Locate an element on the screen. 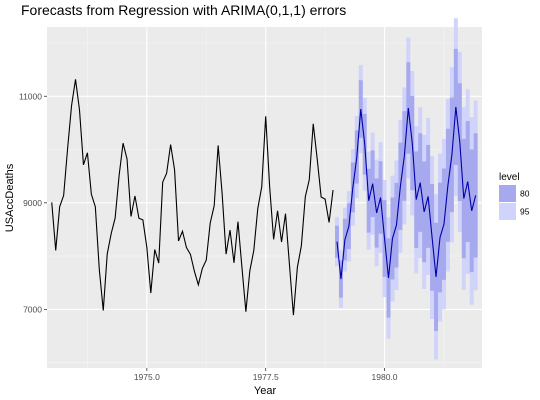 The image size is (540, 400). y-axis: 7000 9000 11000 is located at coordinates (33, 202).